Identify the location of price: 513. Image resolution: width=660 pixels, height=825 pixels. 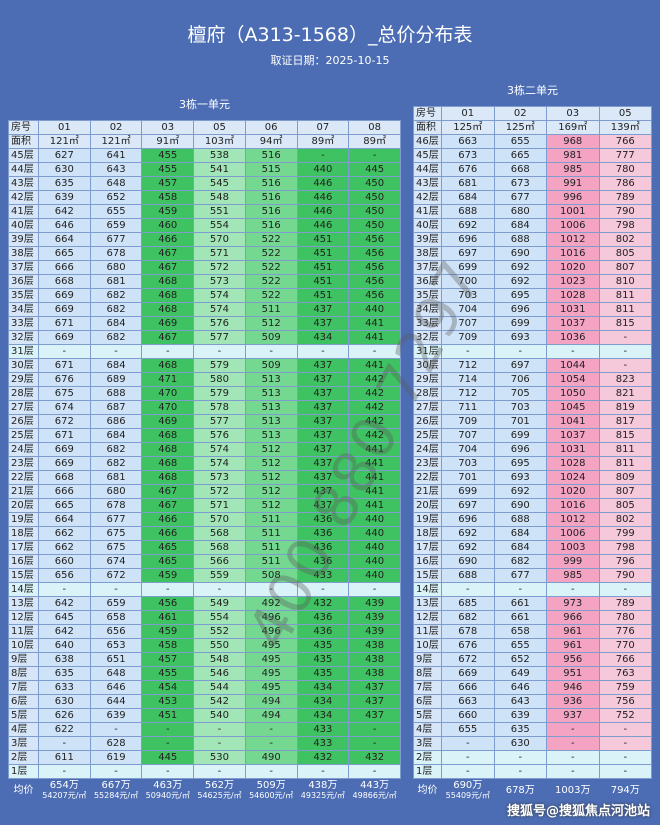
(271, 393).